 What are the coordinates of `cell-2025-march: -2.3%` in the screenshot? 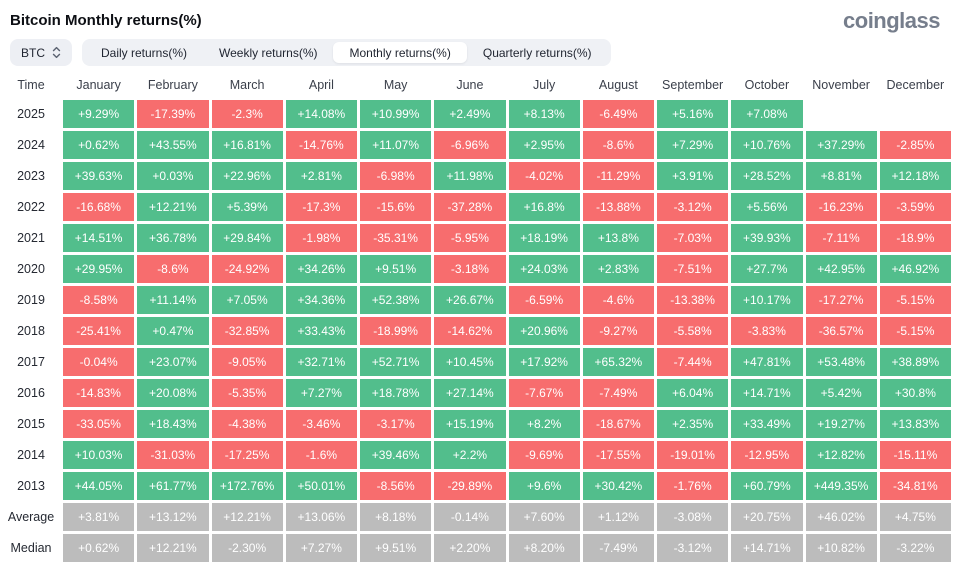 It's located at (247, 114).